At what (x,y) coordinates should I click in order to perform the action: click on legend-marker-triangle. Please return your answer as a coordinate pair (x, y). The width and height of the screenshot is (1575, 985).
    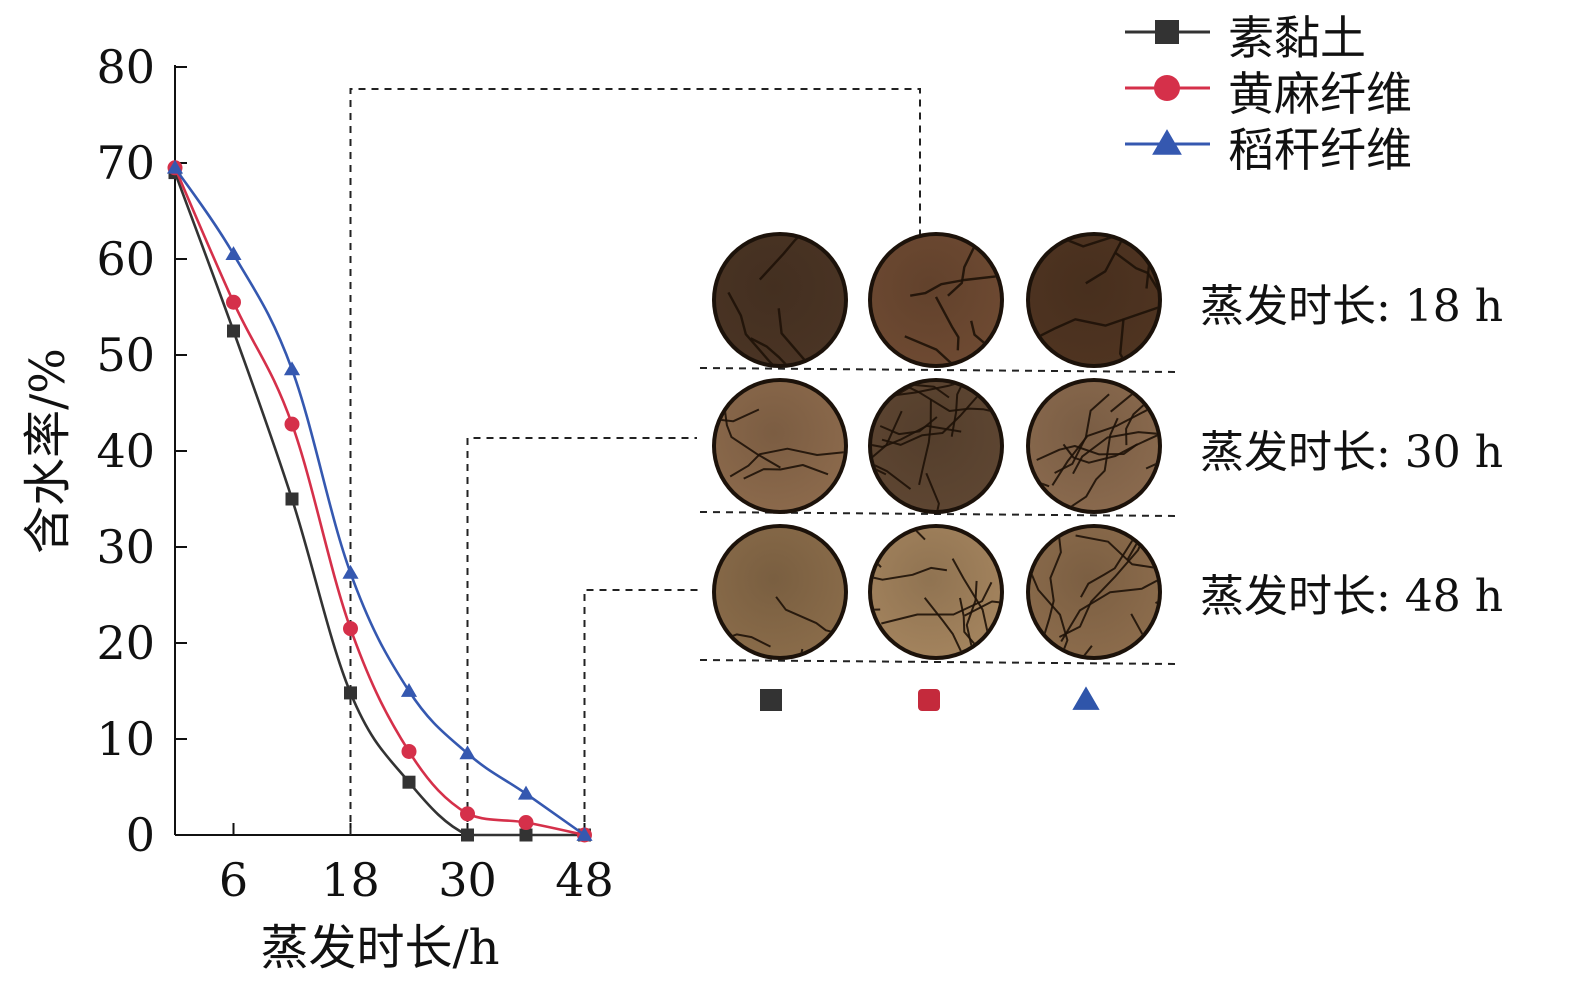
    Looking at the image, I should click on (1167, 142).